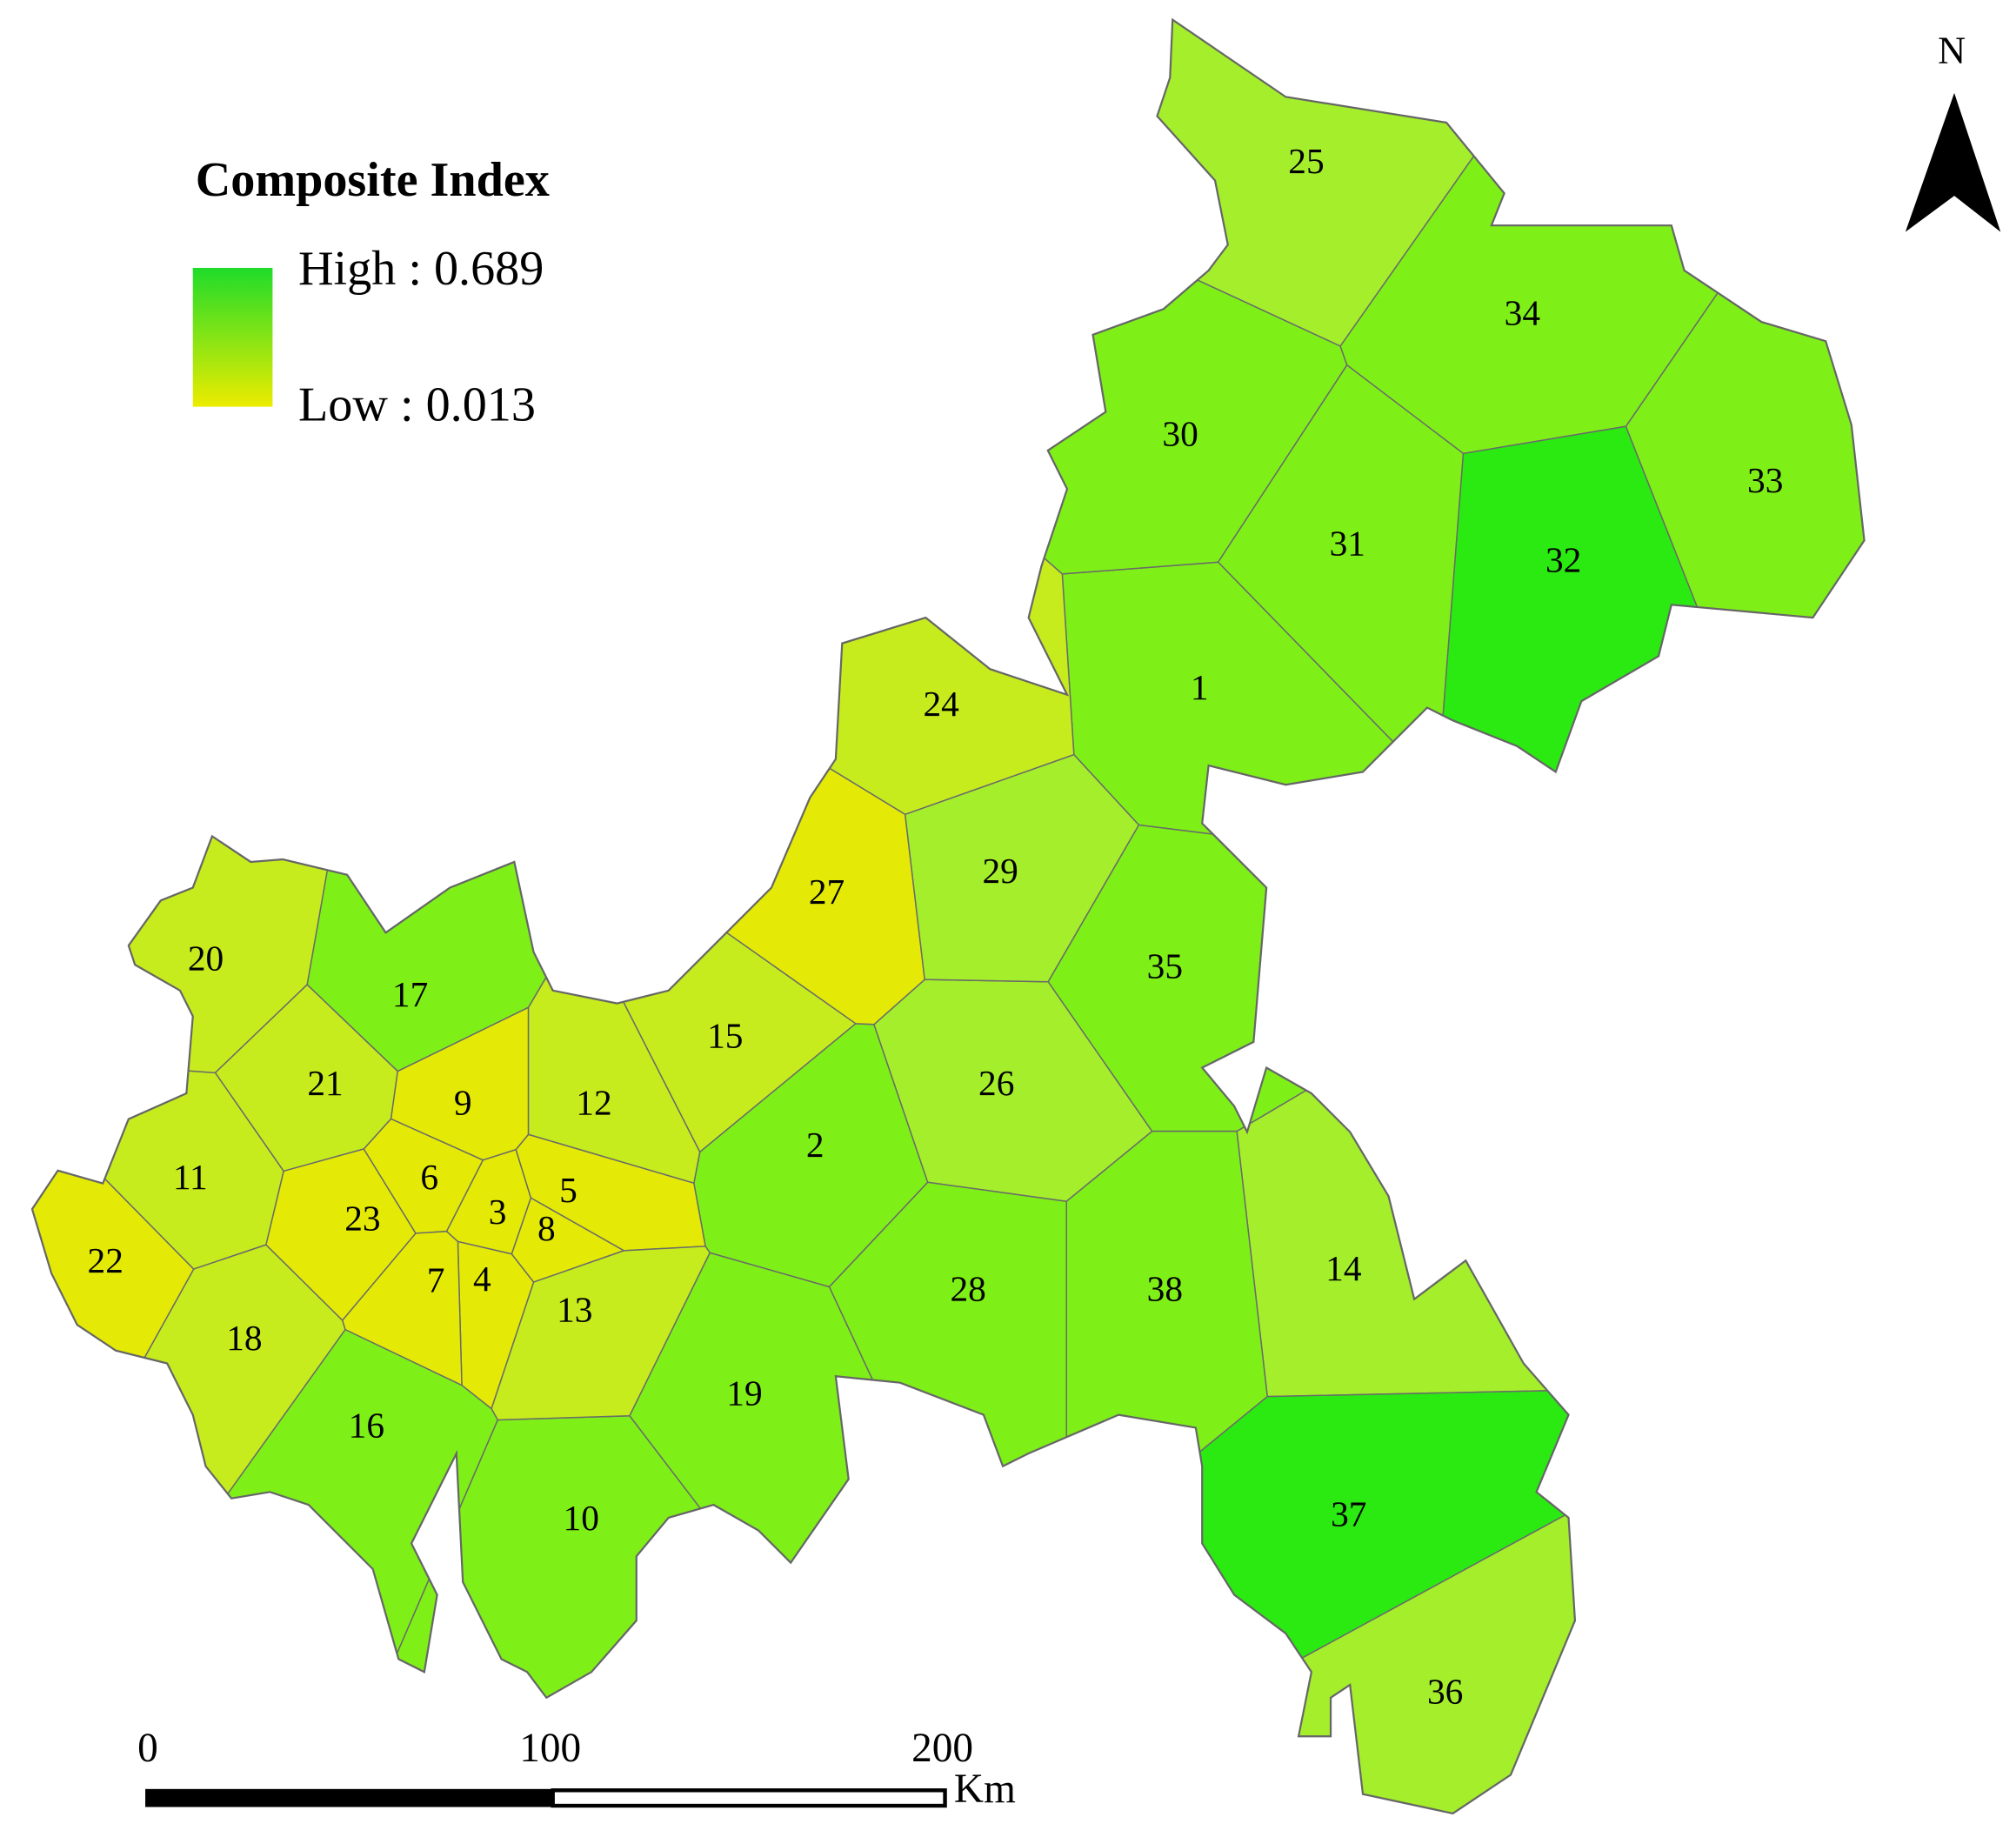 The width and height of the screenshot is (2016, 1837). Describe the element at coordinates (581, 1518) in the screenshot. I see `region-label: 10` at that location.